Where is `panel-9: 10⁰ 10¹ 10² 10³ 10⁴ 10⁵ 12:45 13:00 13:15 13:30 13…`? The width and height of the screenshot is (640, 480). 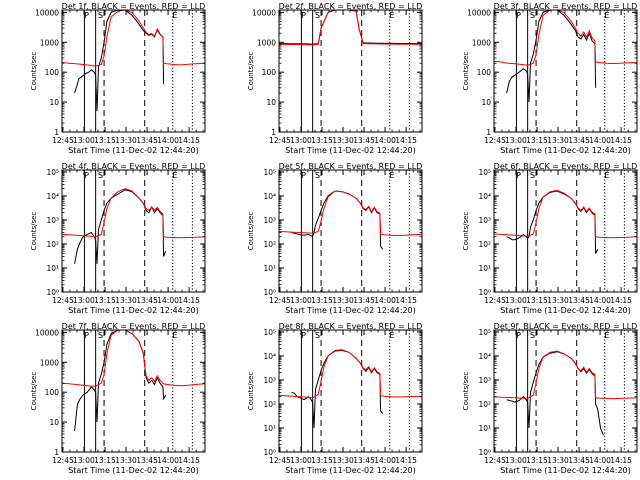
panel-9: 10⁰ 10¹ 10² 10³ 10⁴ 10⁵ 12:45 13:00 13:15 13:30 13… is located at coordinates (550, 398).